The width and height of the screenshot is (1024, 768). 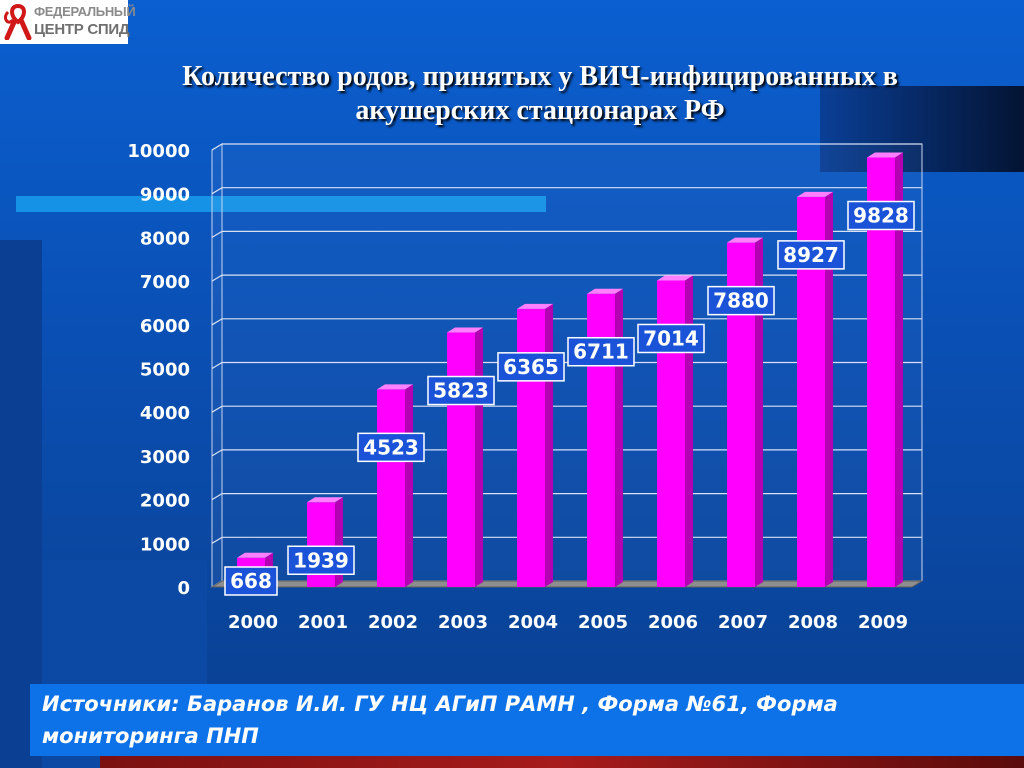 I want to click on background-bottom-strip, so click(x=562, y=762).